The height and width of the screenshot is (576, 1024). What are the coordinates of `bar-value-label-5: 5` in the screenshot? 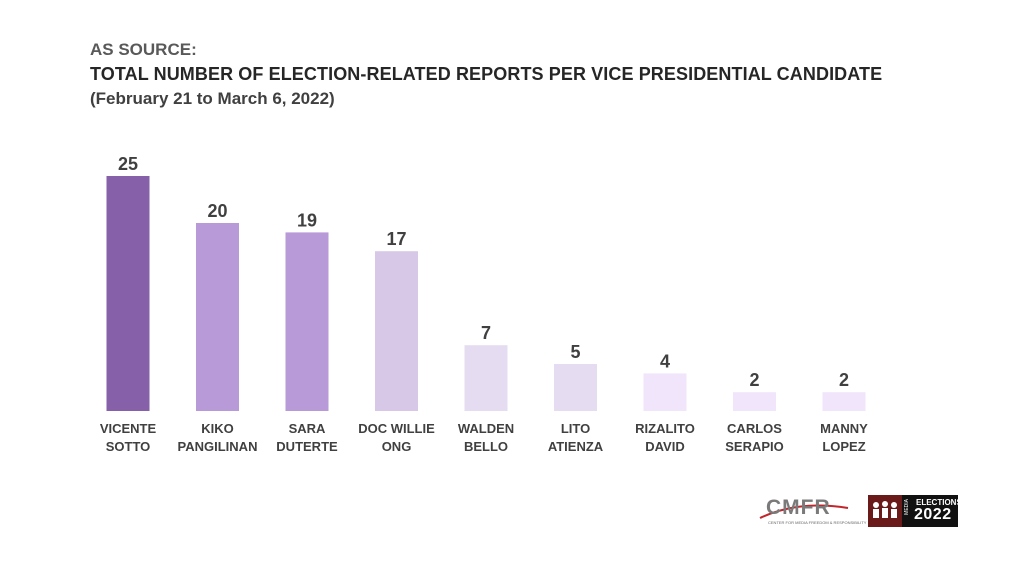 It's located at (575, 352).